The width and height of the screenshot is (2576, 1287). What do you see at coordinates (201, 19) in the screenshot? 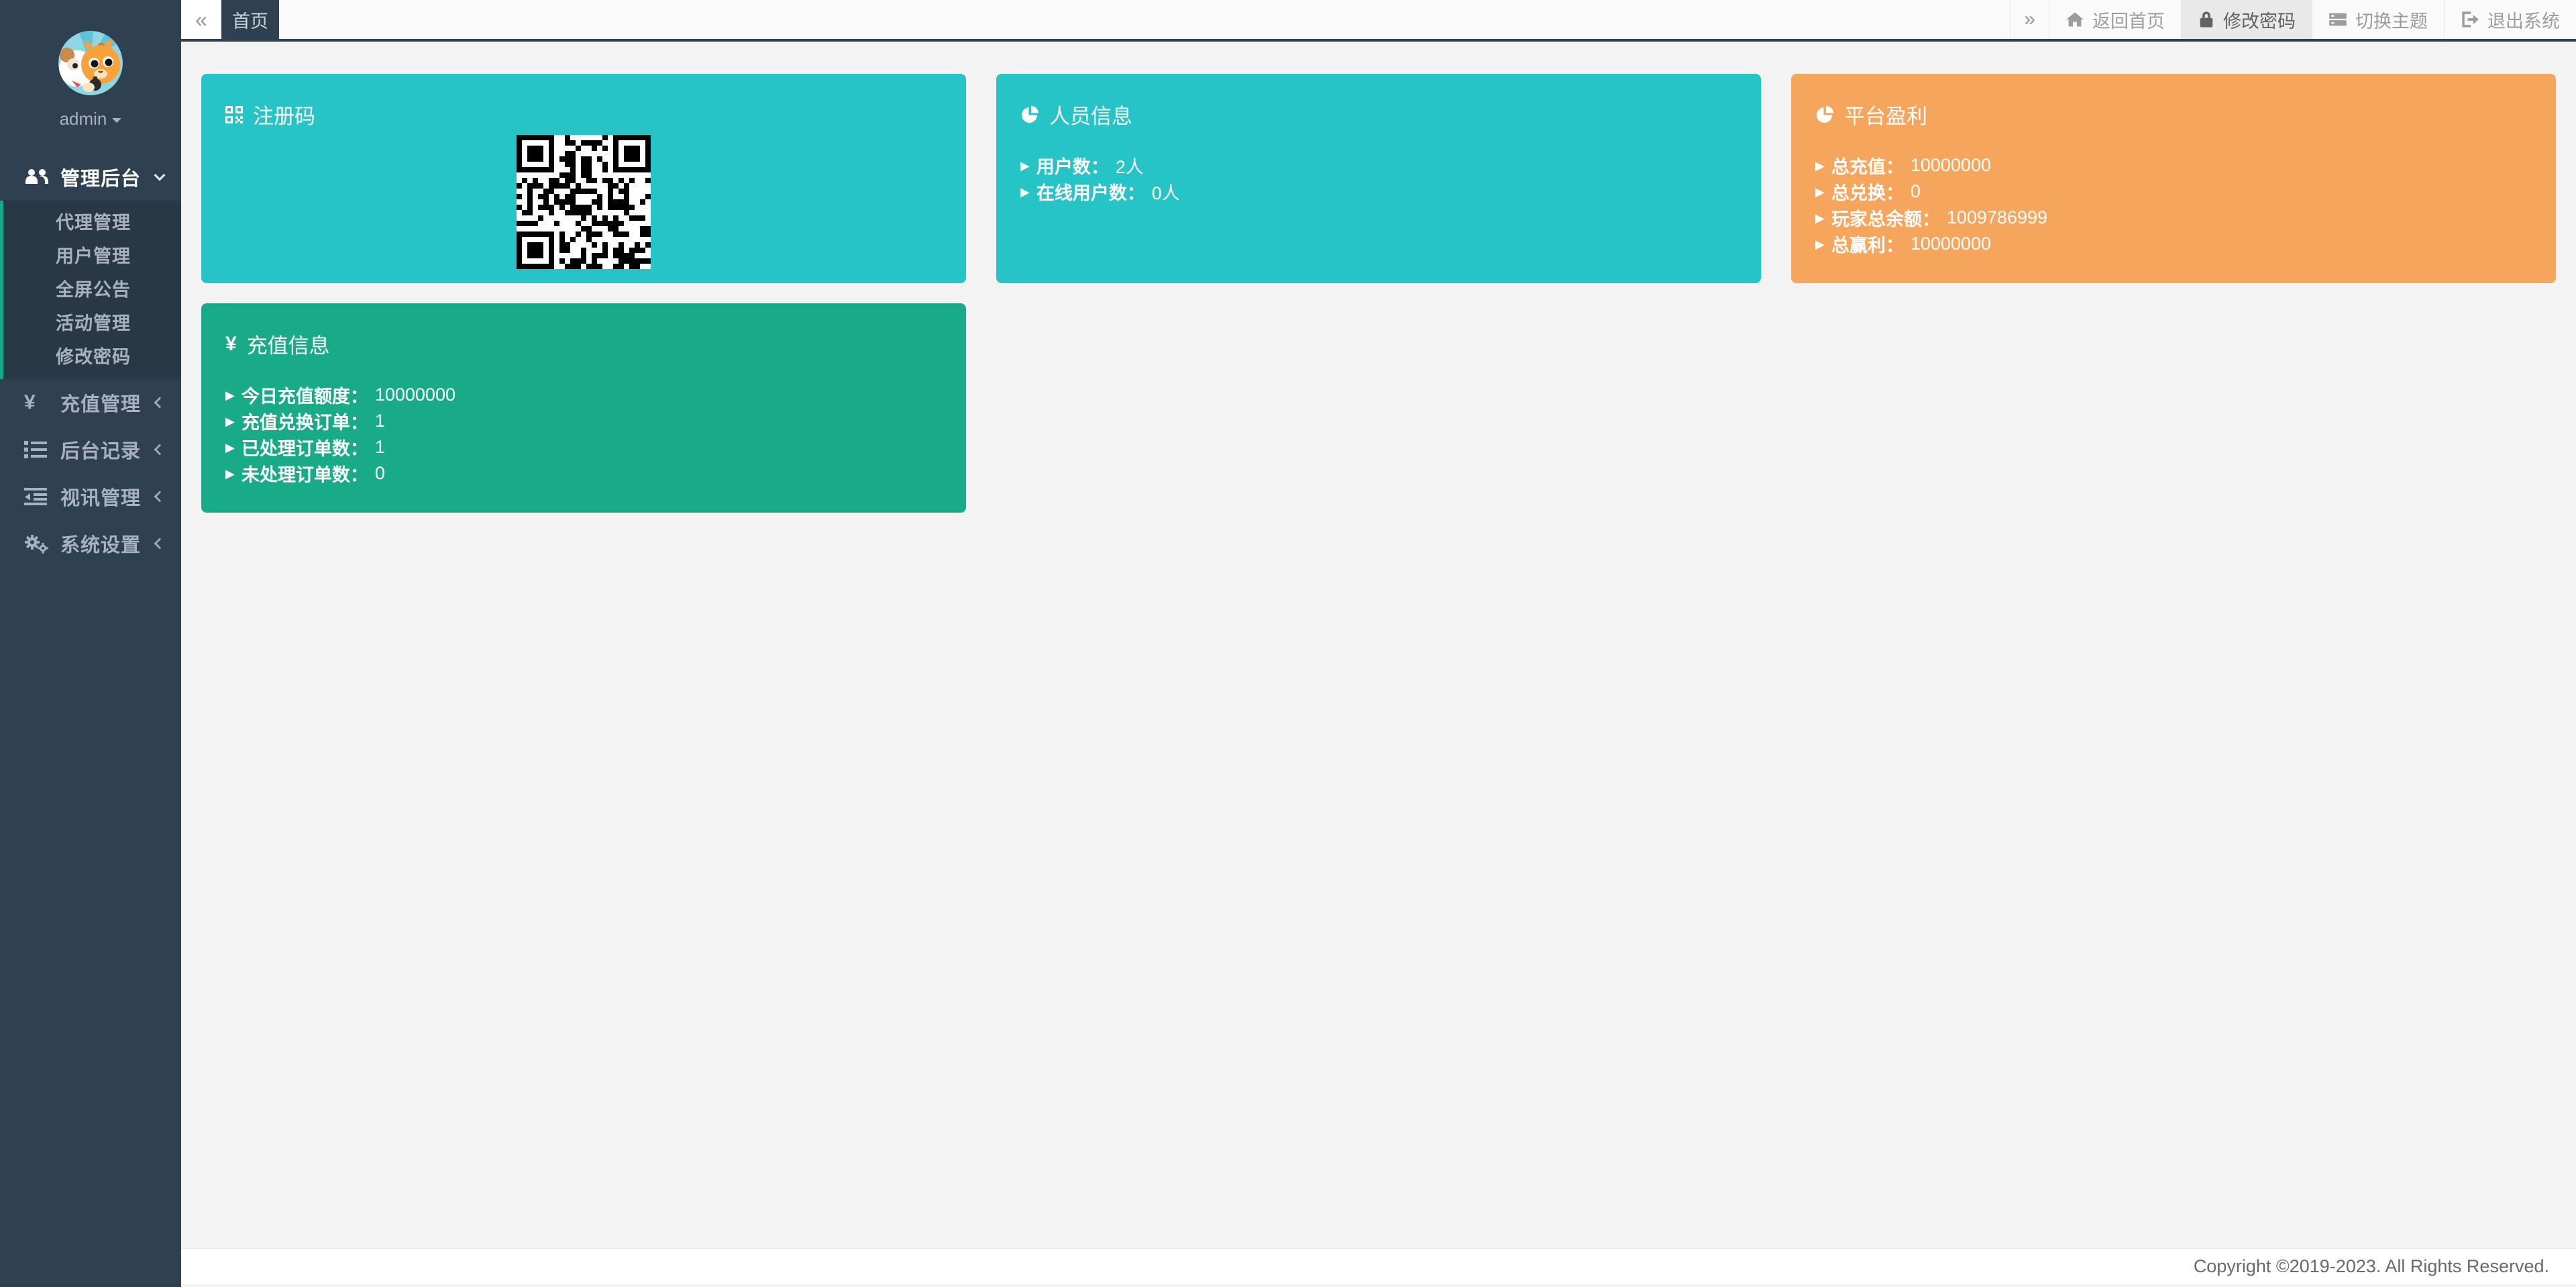
I see `tabs-scroll-left-button: «` at bounding box center [201, 19].